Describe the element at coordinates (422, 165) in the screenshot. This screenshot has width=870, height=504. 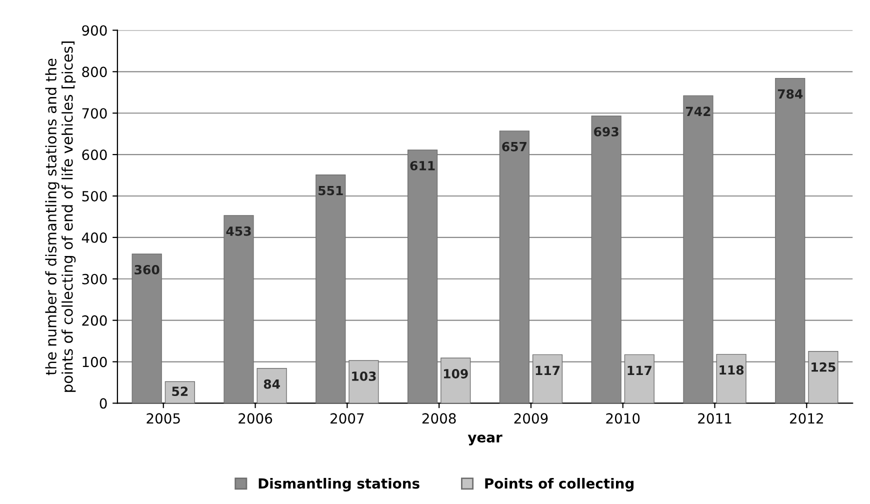
I see `data-label: 611` at that location.